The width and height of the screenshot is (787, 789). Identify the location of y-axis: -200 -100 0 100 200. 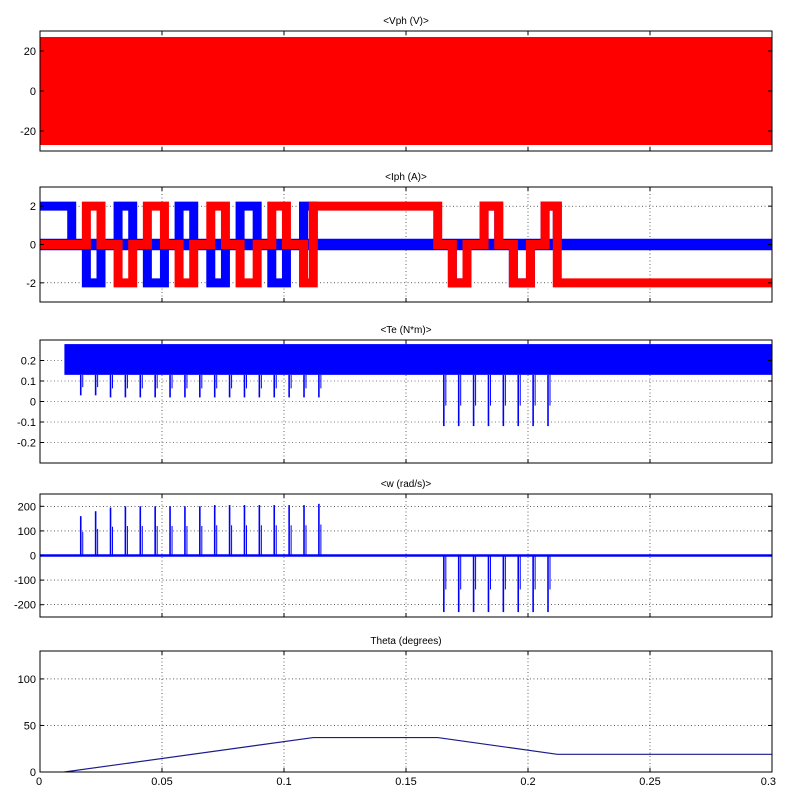
(393, 556).